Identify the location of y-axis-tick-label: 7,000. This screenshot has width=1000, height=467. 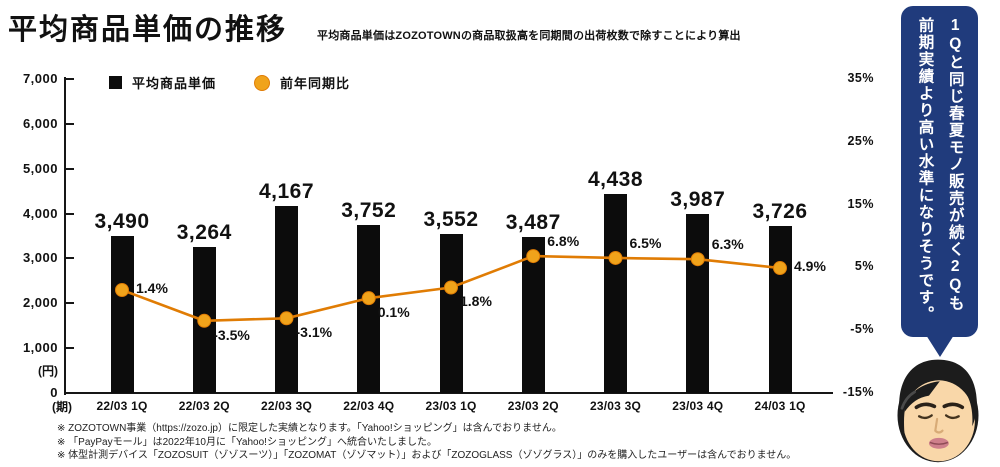
(40, 78).